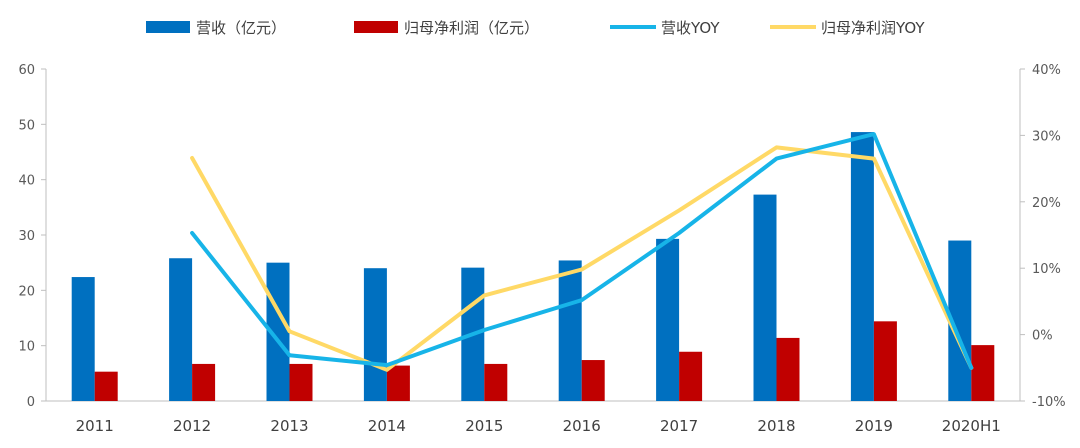  Describe the element at coordinates (26, 236) in the screenshot. I see `y-left-tick-label: 30` at that location.